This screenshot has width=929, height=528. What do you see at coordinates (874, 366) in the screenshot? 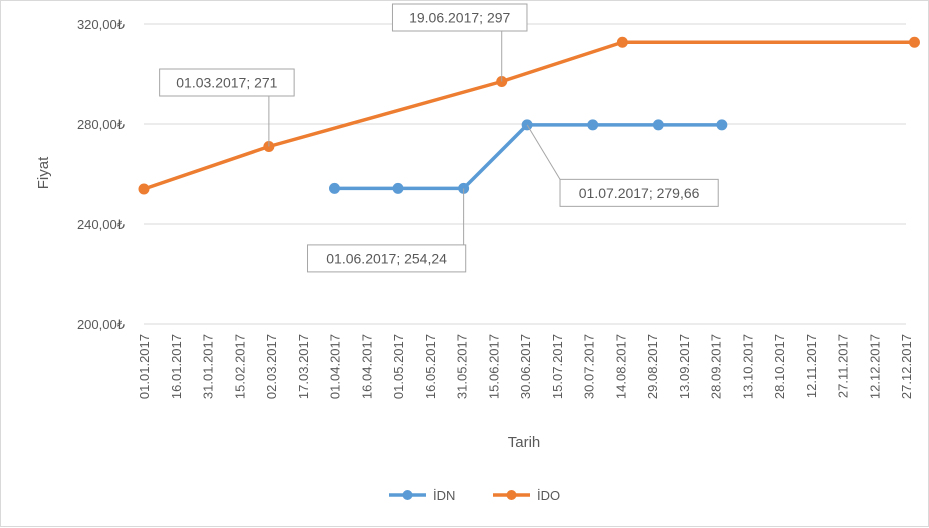
I see `x-tick-label: 12.12.2017` at bounding box center [874, 366].